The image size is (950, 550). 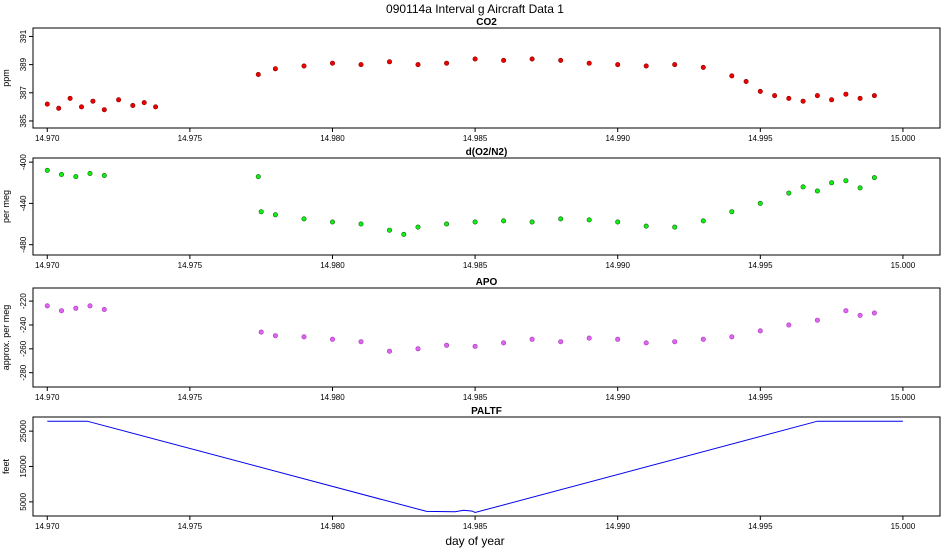 What do you see at coordinates (460, 202) in the screenshot?
I see `series-group` at bounding box center [460, 202].